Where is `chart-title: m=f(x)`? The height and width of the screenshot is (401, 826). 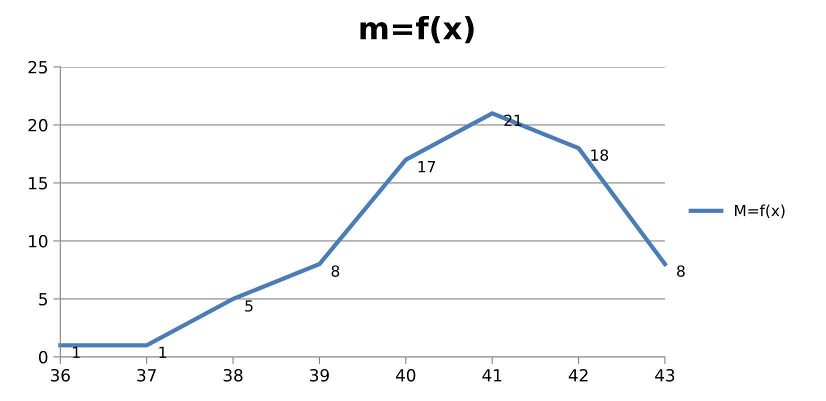 chart-title: m=f(x) is located at coordinates (417, 30).